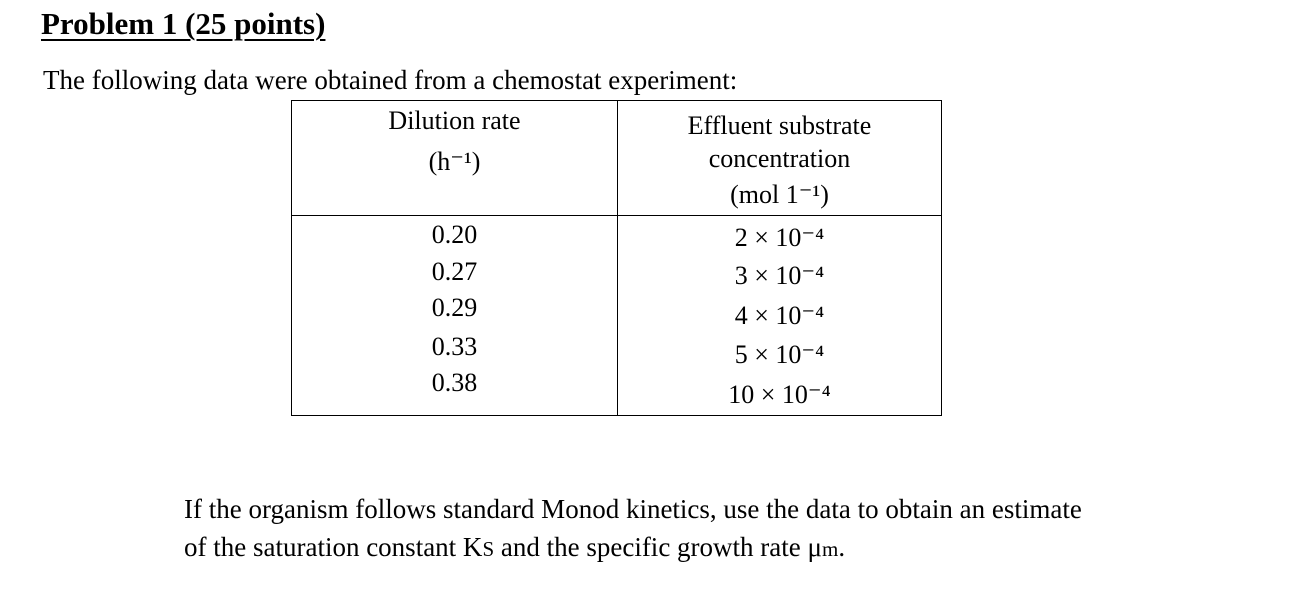 This screenshot has height=598, width=1315. Describe the element at coordinates (779, 354) in the screenshot. I see `substrate-value: 5 × 10⁻⁴` at that location.